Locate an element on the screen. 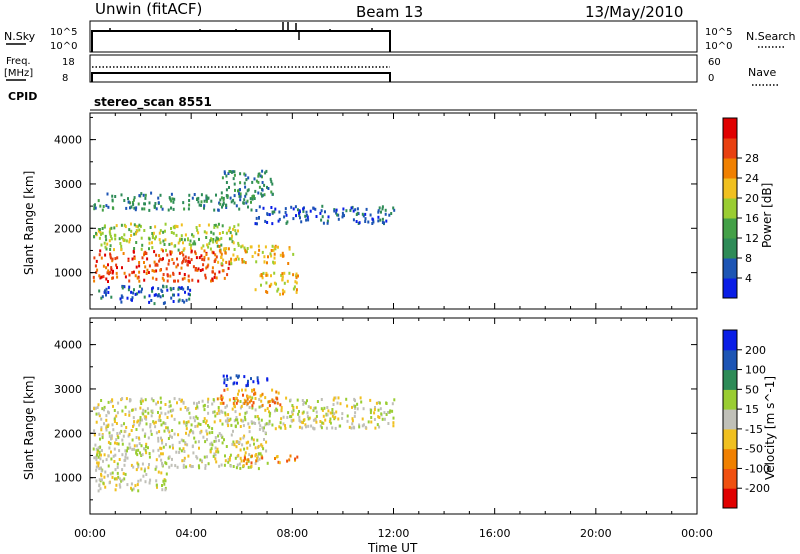  nsky-trace is located at coordinates (241, 41).